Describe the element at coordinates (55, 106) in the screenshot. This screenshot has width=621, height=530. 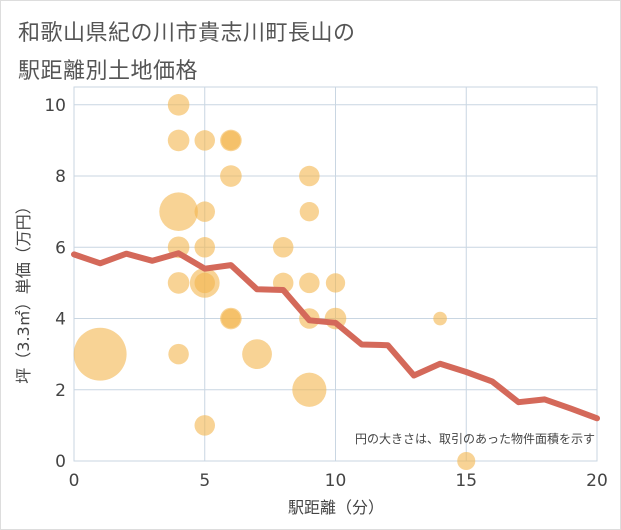
I see `y-tick-label: 10` at that location.